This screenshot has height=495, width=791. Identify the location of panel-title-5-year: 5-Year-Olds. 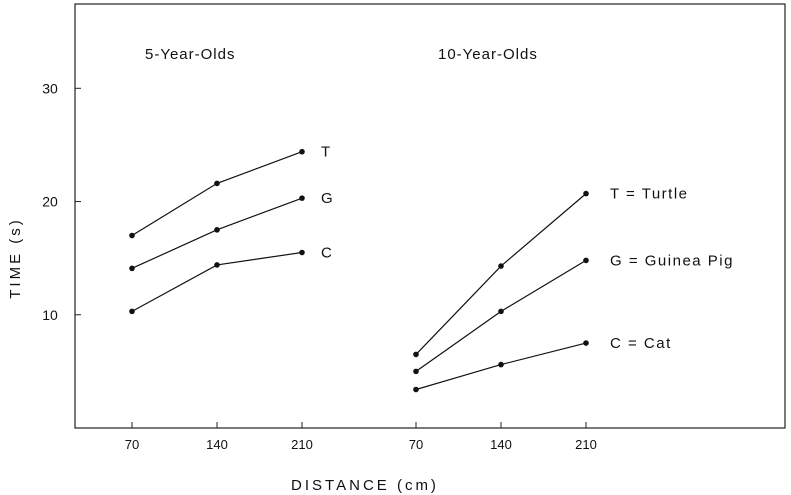
(190, 54).